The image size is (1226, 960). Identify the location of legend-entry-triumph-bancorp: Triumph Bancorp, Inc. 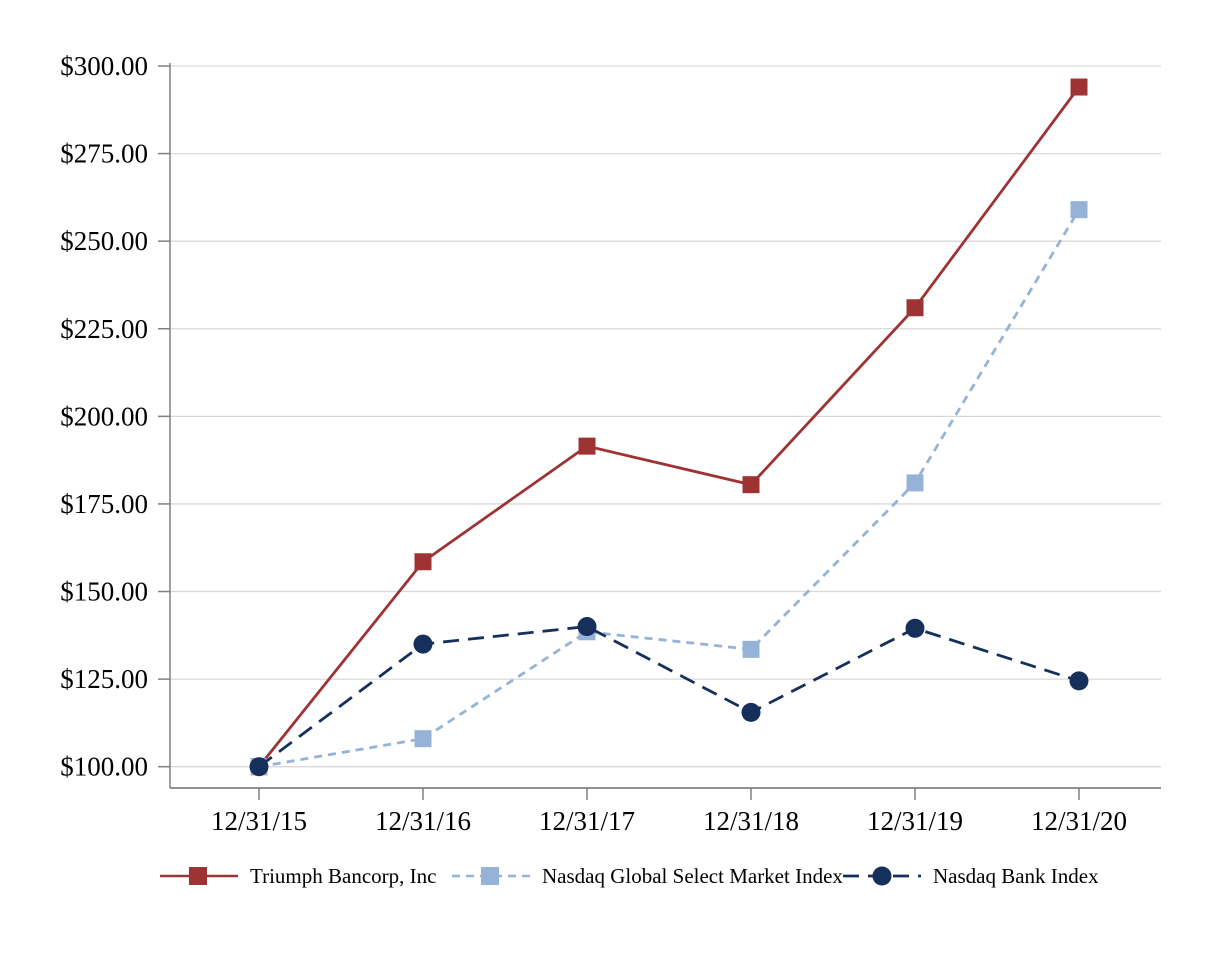
(298, 876).